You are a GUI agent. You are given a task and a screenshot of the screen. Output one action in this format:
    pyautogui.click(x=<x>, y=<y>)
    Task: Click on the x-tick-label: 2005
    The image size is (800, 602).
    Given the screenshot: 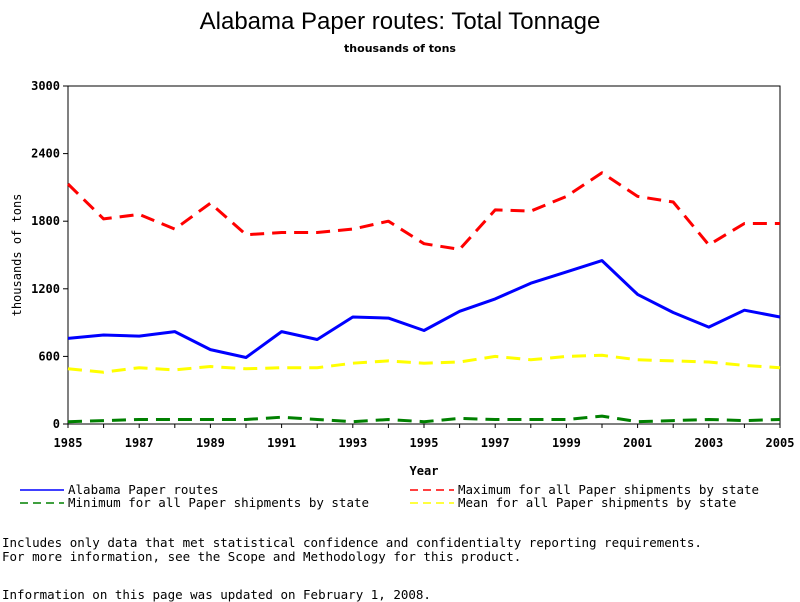 What is the action you would take?
    pyautogui.click(x=780, y=443)
    